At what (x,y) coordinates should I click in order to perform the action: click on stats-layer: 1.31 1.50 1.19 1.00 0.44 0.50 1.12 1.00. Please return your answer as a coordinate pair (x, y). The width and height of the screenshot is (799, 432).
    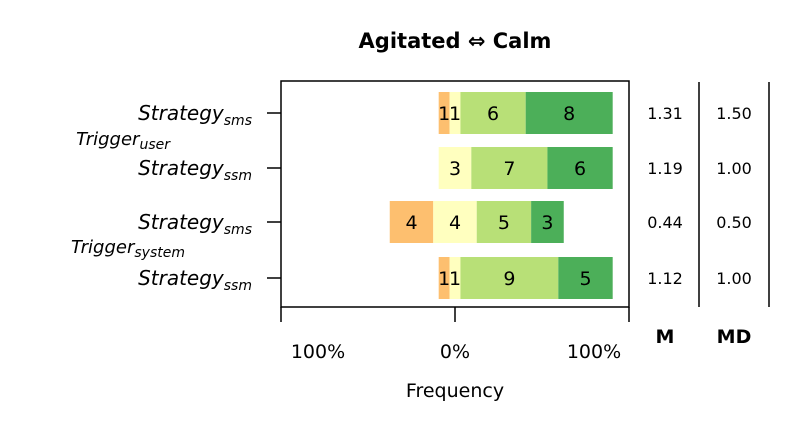
    Looking at the image, I should click on (699, 196).